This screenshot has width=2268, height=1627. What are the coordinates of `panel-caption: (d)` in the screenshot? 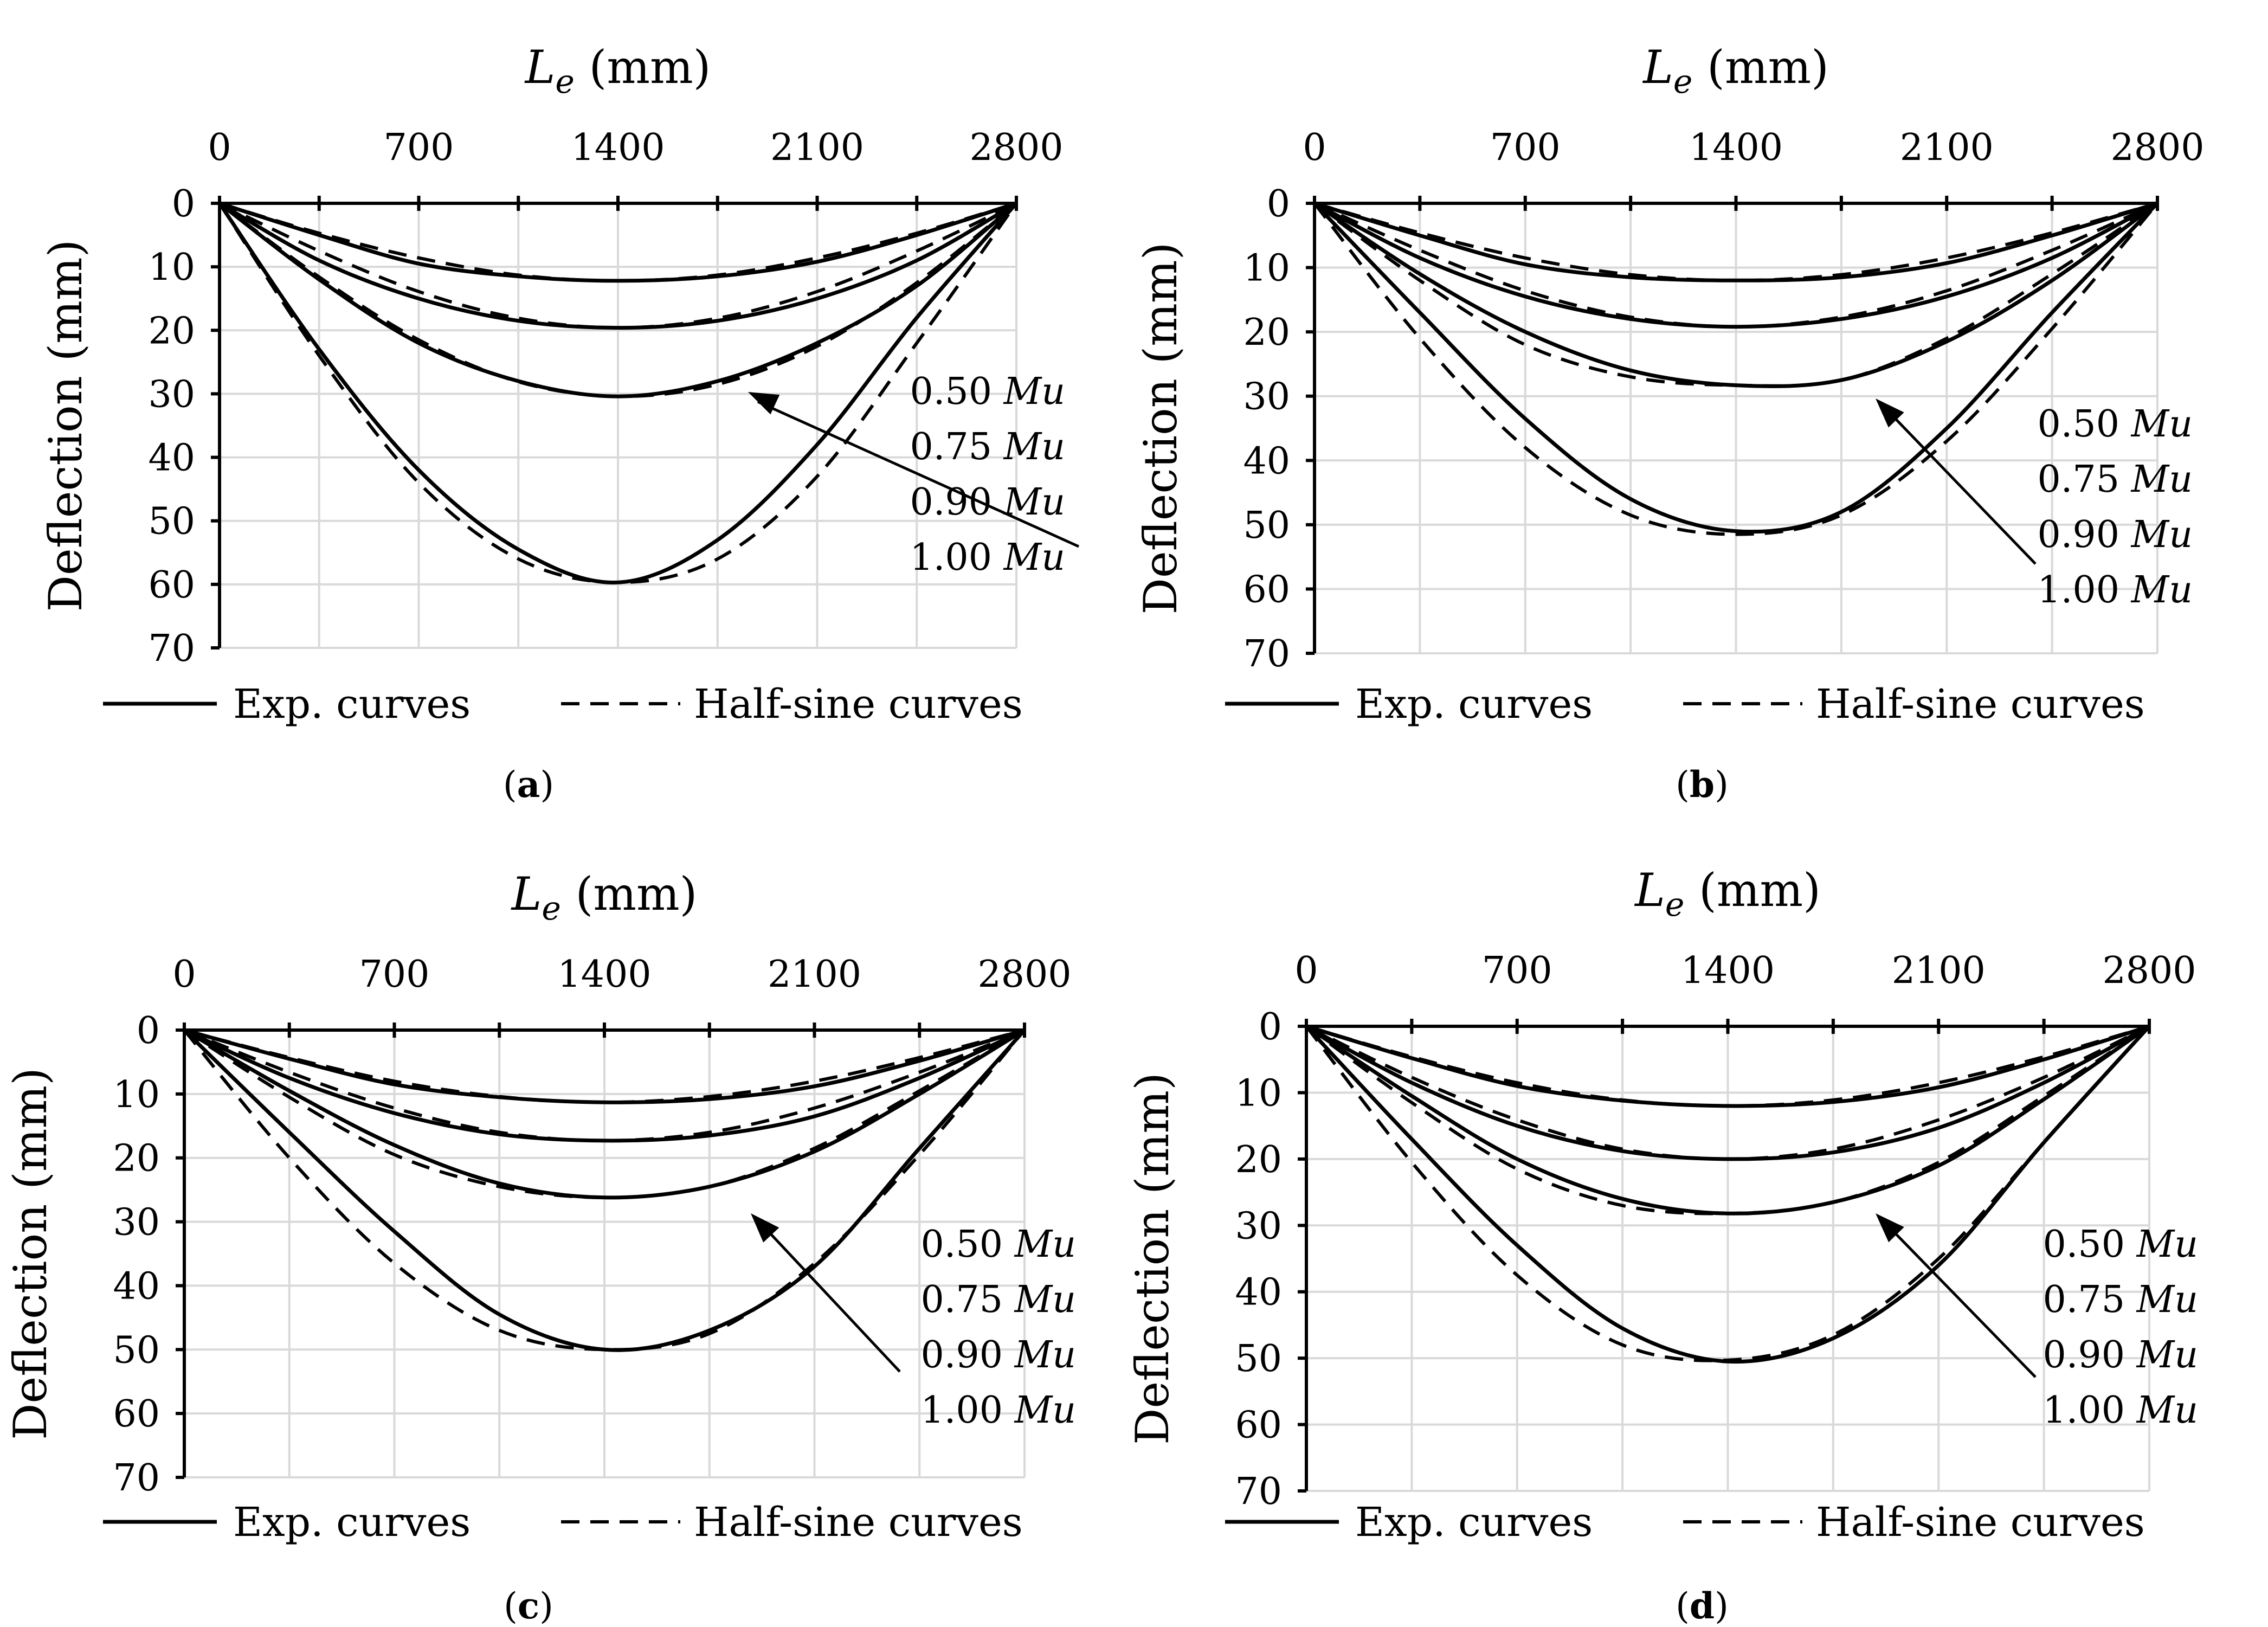 It's located at (1702, 1606).